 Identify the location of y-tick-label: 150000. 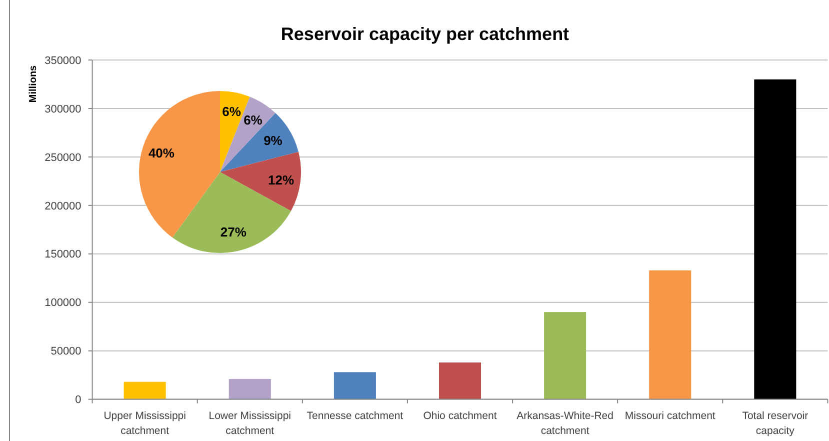
(63, 254).